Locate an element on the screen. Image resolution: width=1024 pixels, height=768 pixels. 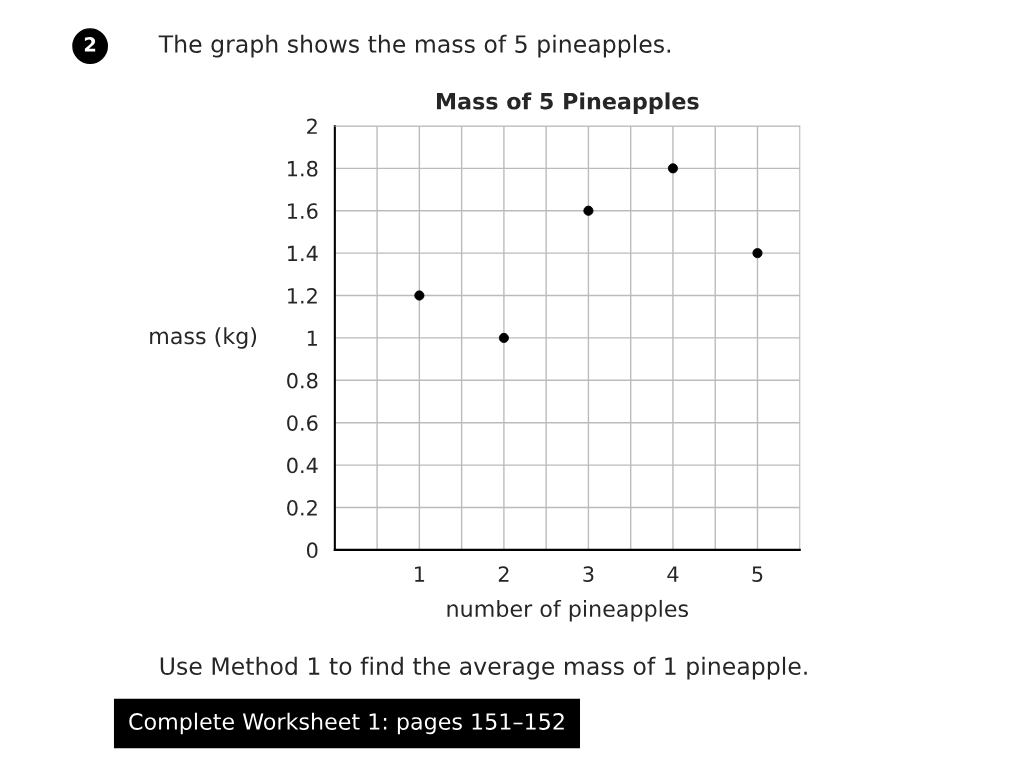
x-tick-label: 5 is located at coordinates (757, 574).